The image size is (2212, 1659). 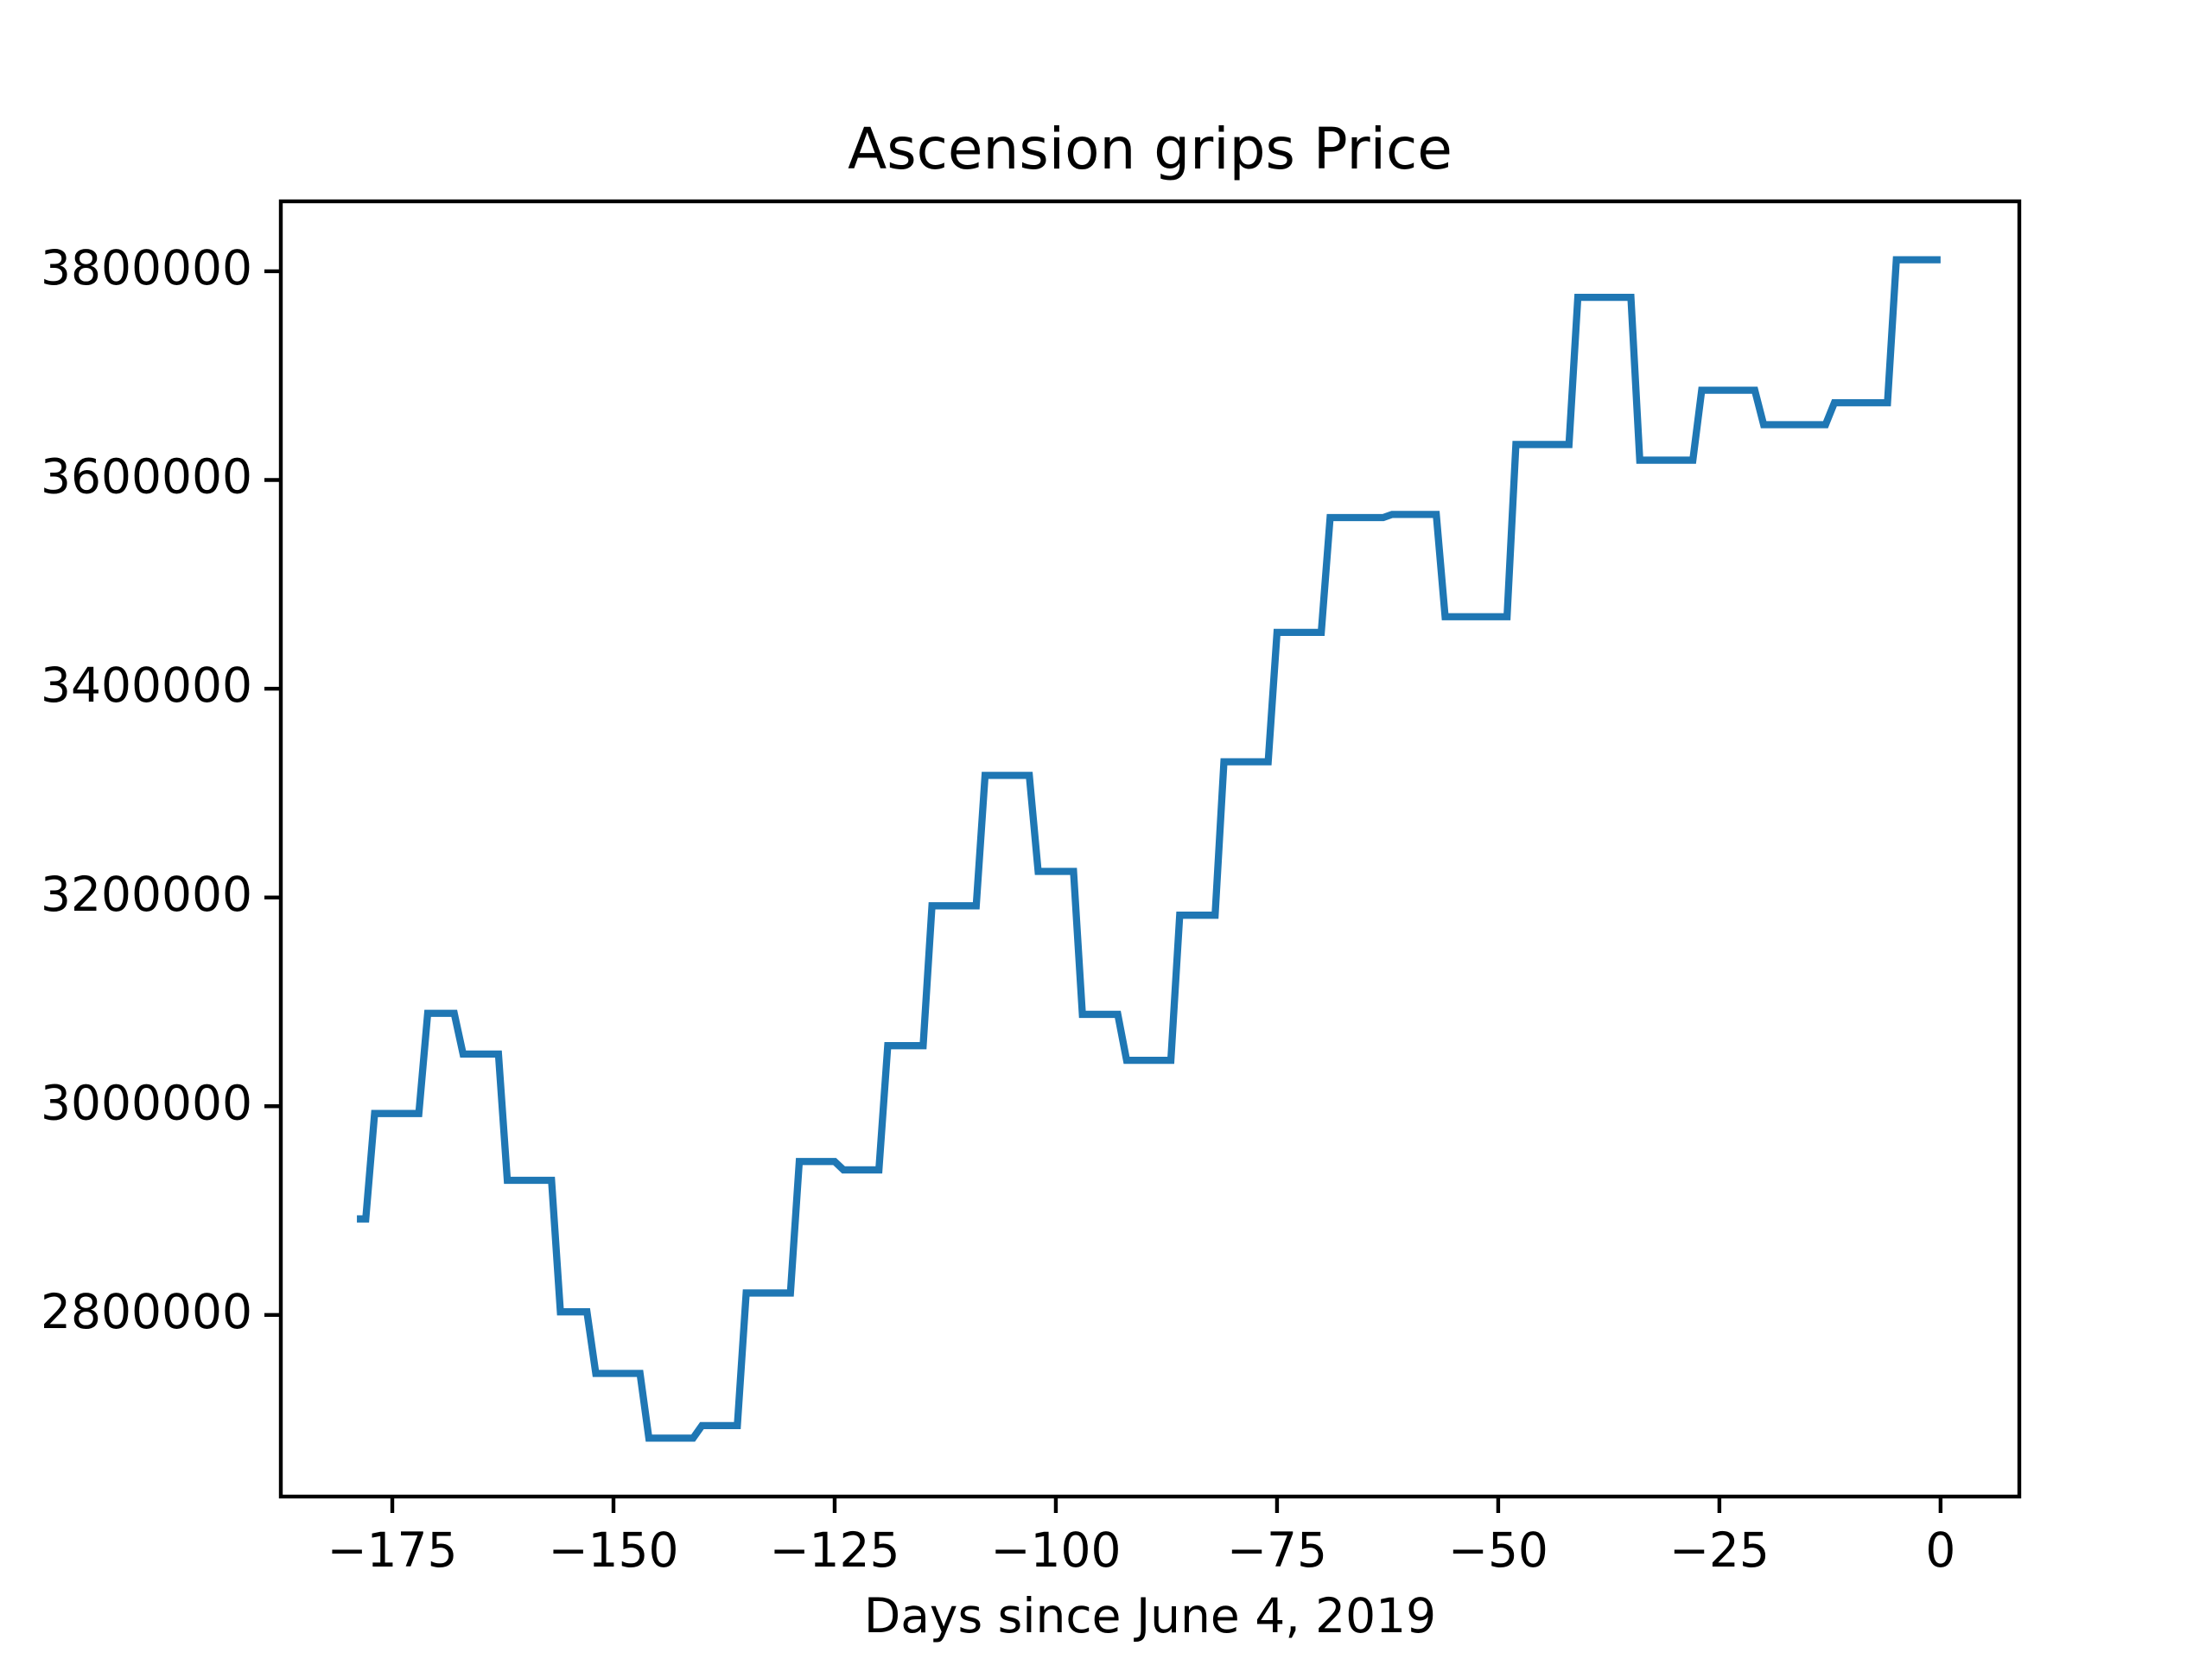 I want to click on x-axis-label: Days since June 4, 2019, so click(x=1150, y=1615).